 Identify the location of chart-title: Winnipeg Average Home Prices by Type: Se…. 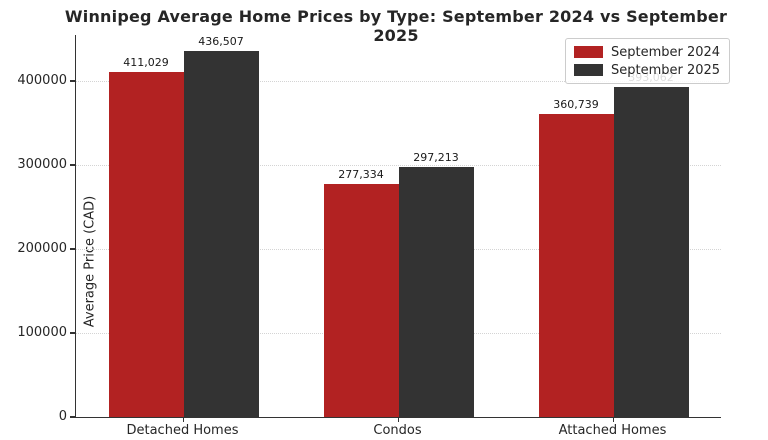
(396, 26).